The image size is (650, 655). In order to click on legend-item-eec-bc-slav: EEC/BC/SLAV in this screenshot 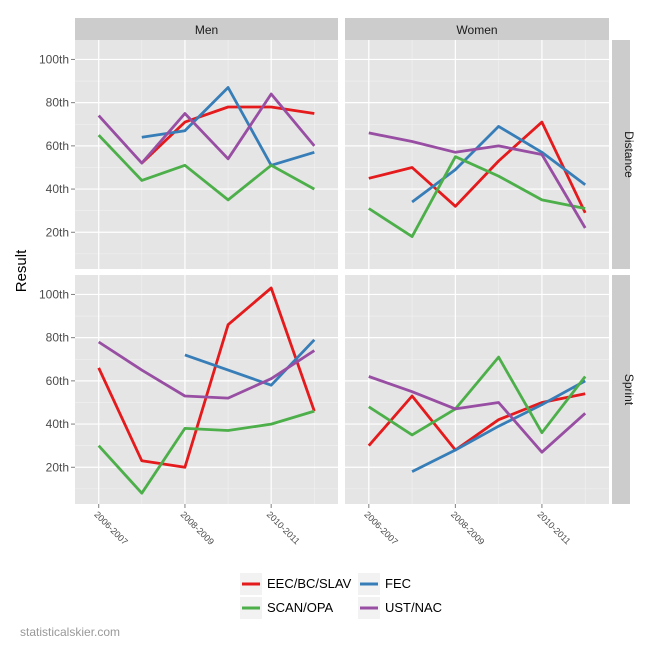, I will do `click(296, 584)`.